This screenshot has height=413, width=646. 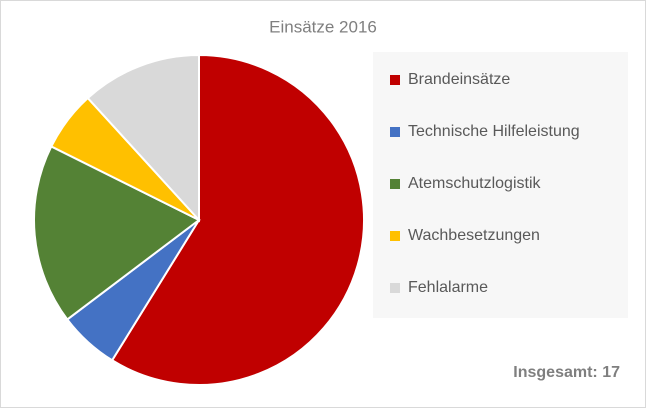 What do you see at coordinates (474, 183) in the screenshot?
I see `legend-label: Atemschutzlogistik` at bounding box center [474, 183].